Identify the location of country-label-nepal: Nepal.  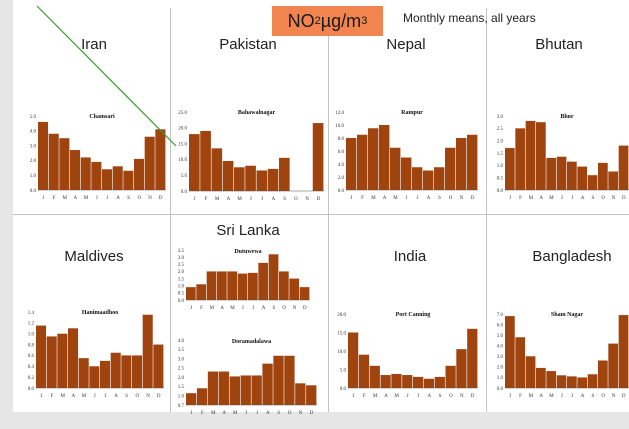
(406, 44).